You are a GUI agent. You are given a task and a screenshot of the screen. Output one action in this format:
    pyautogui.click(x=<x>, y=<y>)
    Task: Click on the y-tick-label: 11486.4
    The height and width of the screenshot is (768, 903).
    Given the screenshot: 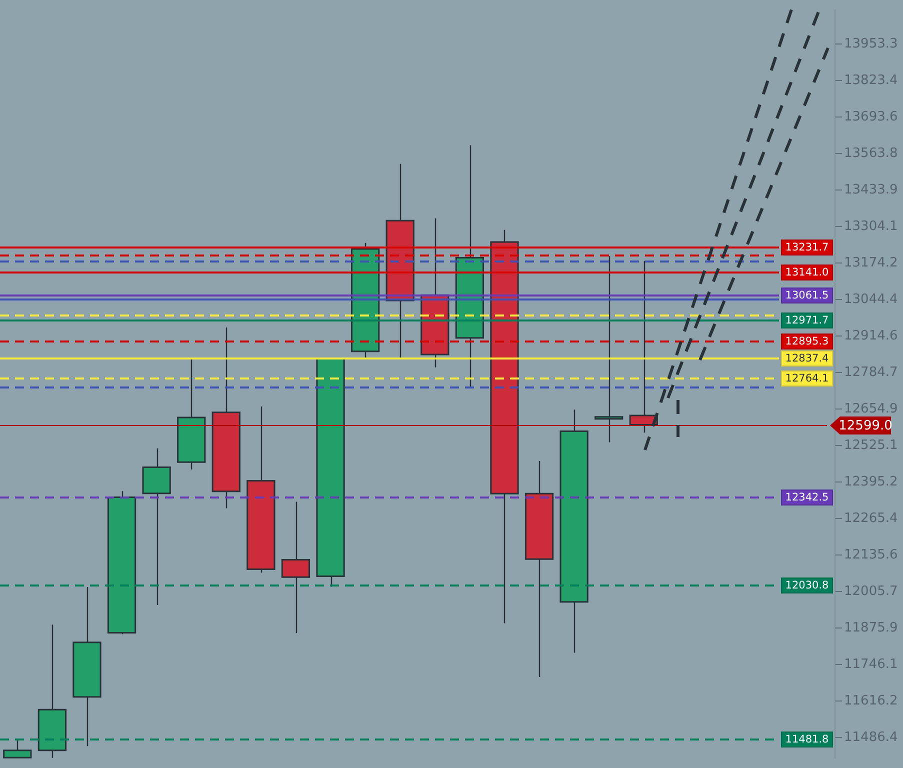 What is the action you would take?
    pyautogui.click(x=871, y=737)
    